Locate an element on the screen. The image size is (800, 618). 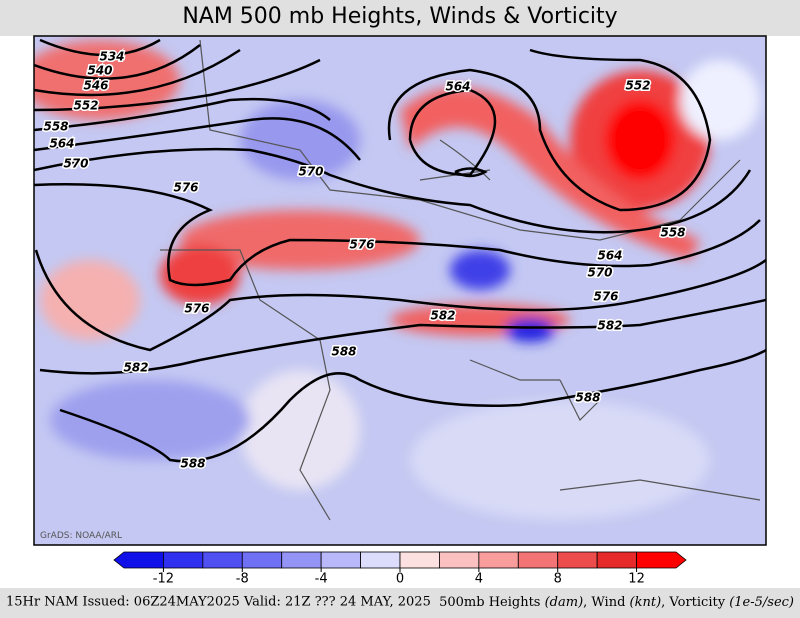
footer-part: (knt) is located at coordinates (646, 602).